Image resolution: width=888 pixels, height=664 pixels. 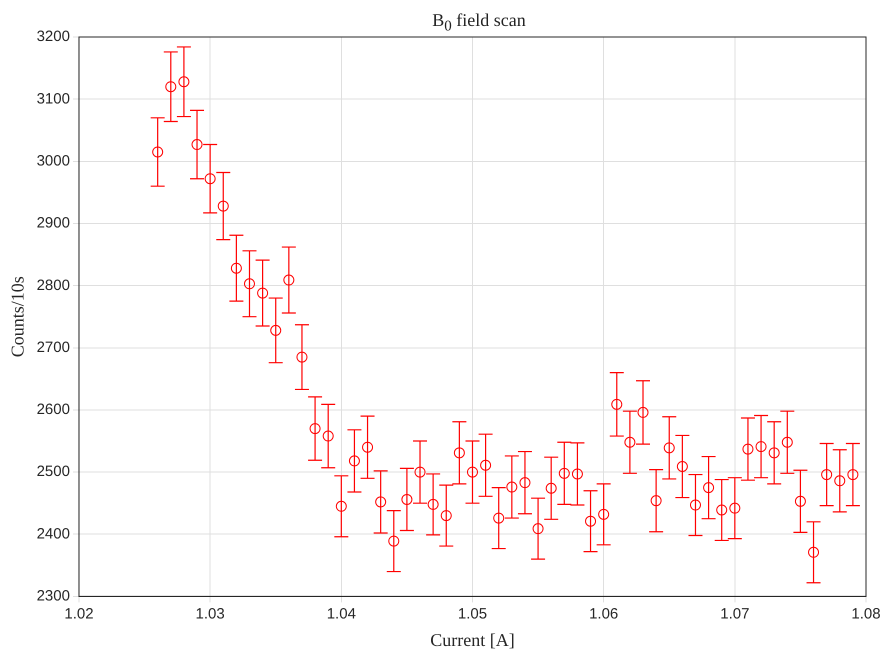 What do you see at coordinates (53, 37) in the screenshot?
I see `y-tick-label: 3200` at bounding box center [53, 37].